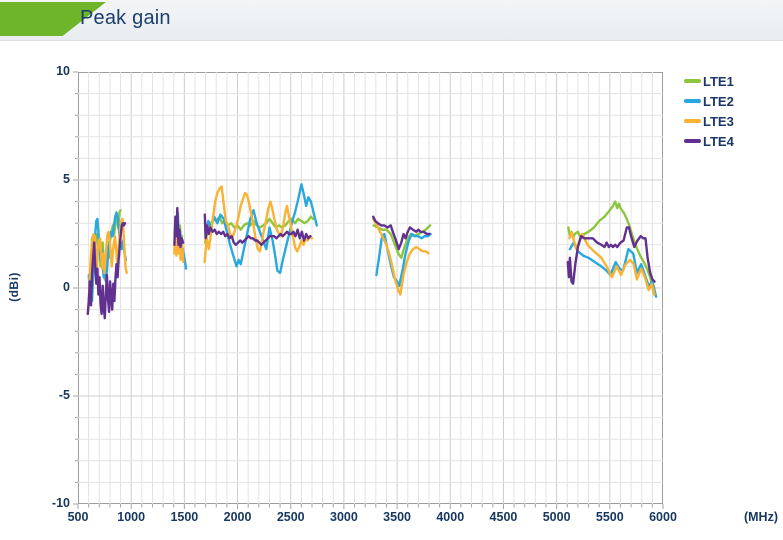  I want to click on x-tick-label-1000: 1000, so click(131, 517).